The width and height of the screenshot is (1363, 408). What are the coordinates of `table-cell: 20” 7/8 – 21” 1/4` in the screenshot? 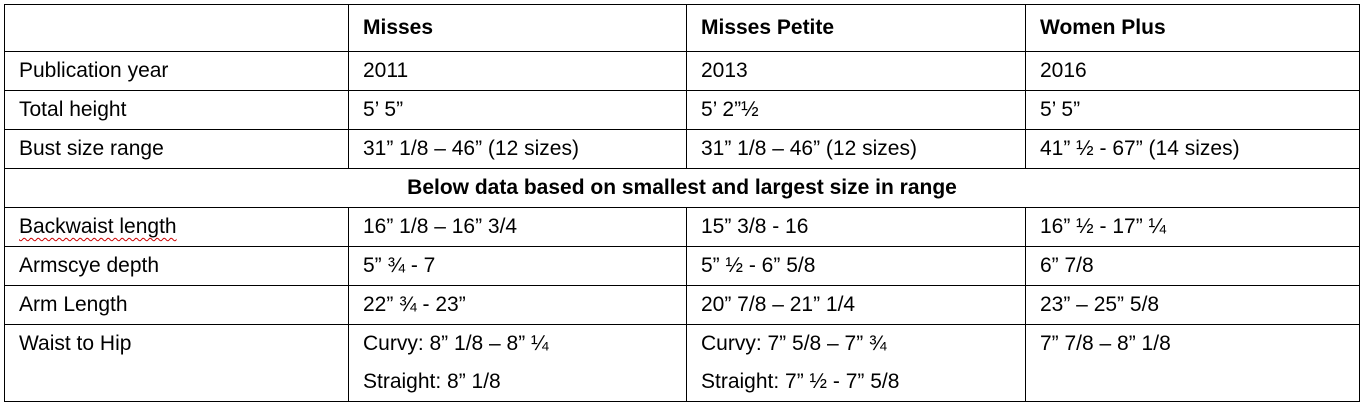 It's located at (856, 305).